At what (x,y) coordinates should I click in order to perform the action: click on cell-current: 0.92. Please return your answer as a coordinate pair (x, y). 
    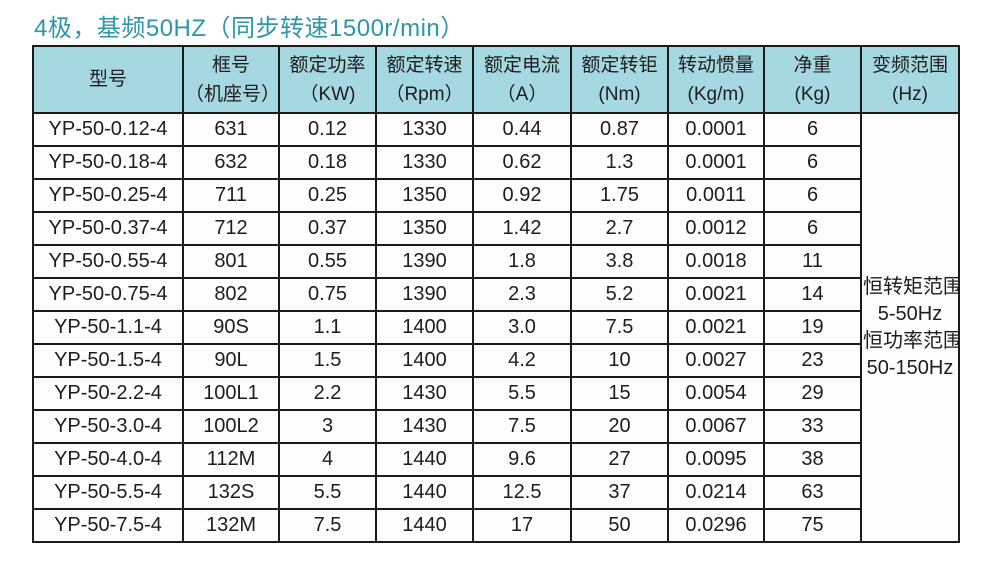
    Looking at the image, I should click on (522, 195).